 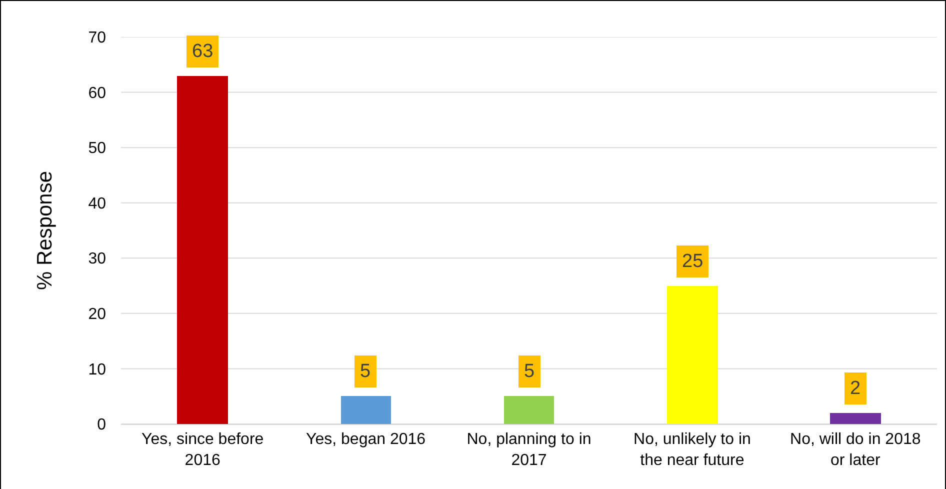 What do you see at coordinates (366, 439) in the screenshot?
I see `x-tick-label: Yes, began 2016` at bounding box center [366, 439].